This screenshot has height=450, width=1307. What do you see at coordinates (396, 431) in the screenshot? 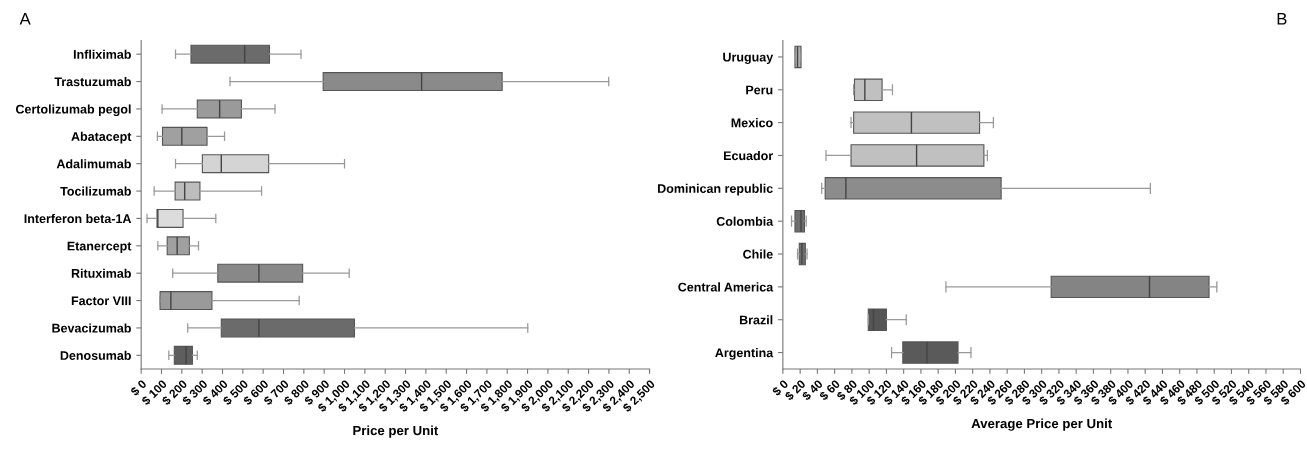
I see `x-axis-title: Price per Unit` at bounding box center [396, 431].